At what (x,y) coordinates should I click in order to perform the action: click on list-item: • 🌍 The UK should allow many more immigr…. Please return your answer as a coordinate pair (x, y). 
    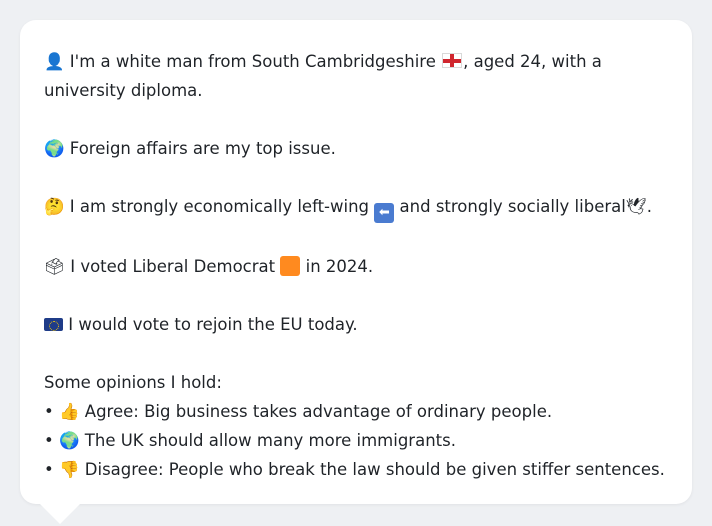
    Looking at the image, I should click on (356, 440).